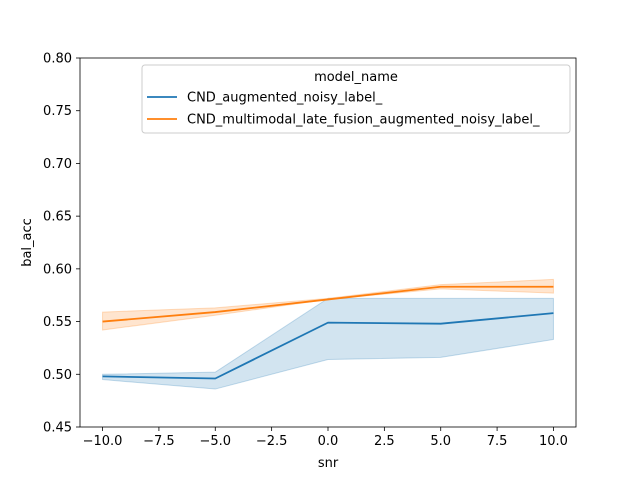 This screenshot has height=480, width=640. I want to click on y-tick-label: 0.75, so click(57, 111).